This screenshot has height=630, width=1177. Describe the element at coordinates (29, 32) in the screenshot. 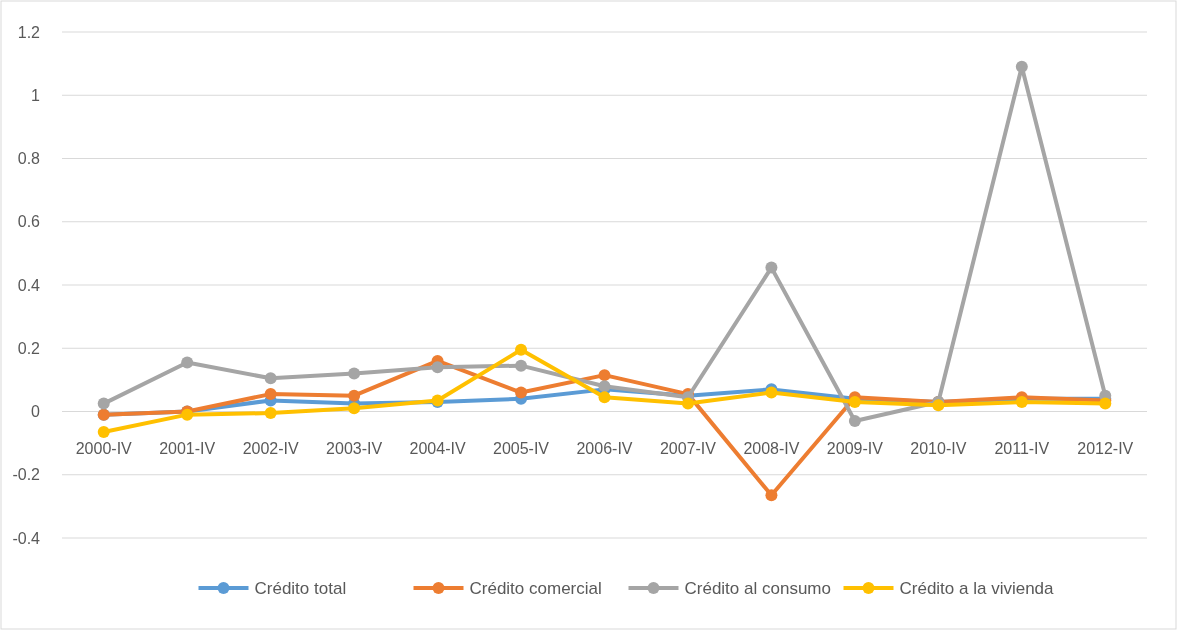

I see `y-tick-label: 1.2` at that location.